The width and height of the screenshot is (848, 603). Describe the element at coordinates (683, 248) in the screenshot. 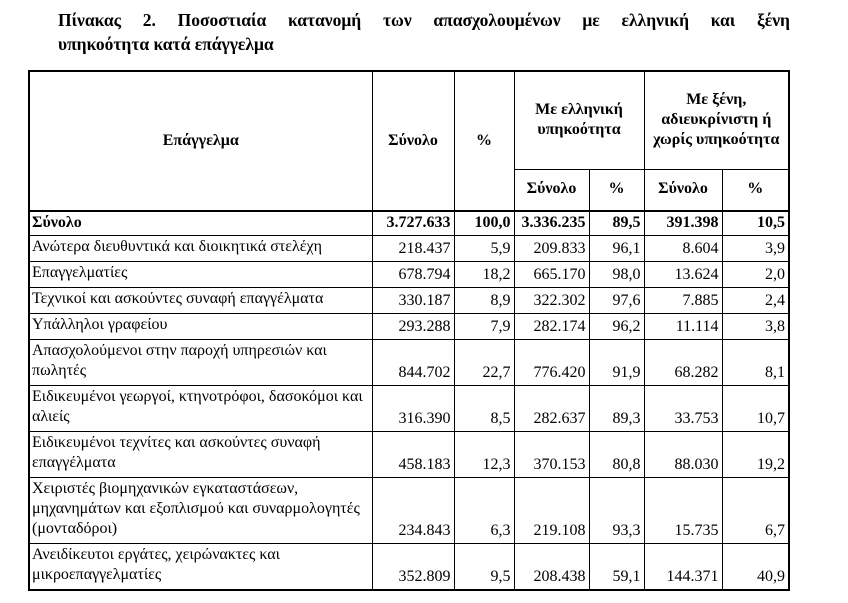

I see `value-cell-foreign-total: 8.604` at that location.